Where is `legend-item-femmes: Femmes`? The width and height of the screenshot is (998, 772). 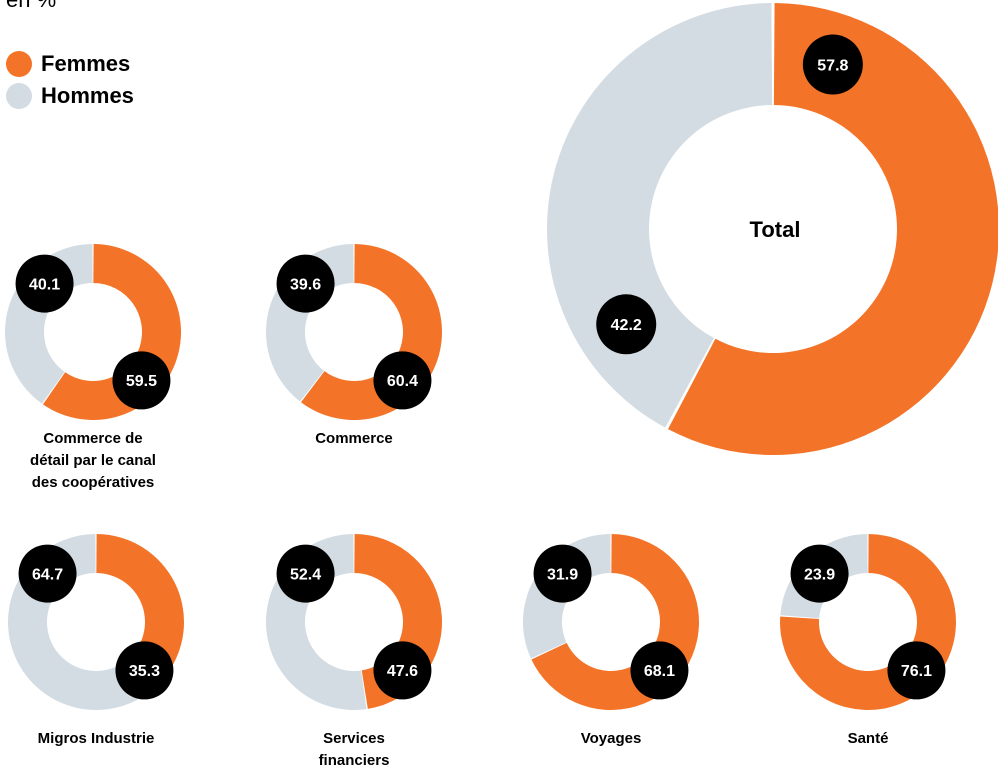 legend-item-femmes: Femmes is located at coordinates (70, 64).